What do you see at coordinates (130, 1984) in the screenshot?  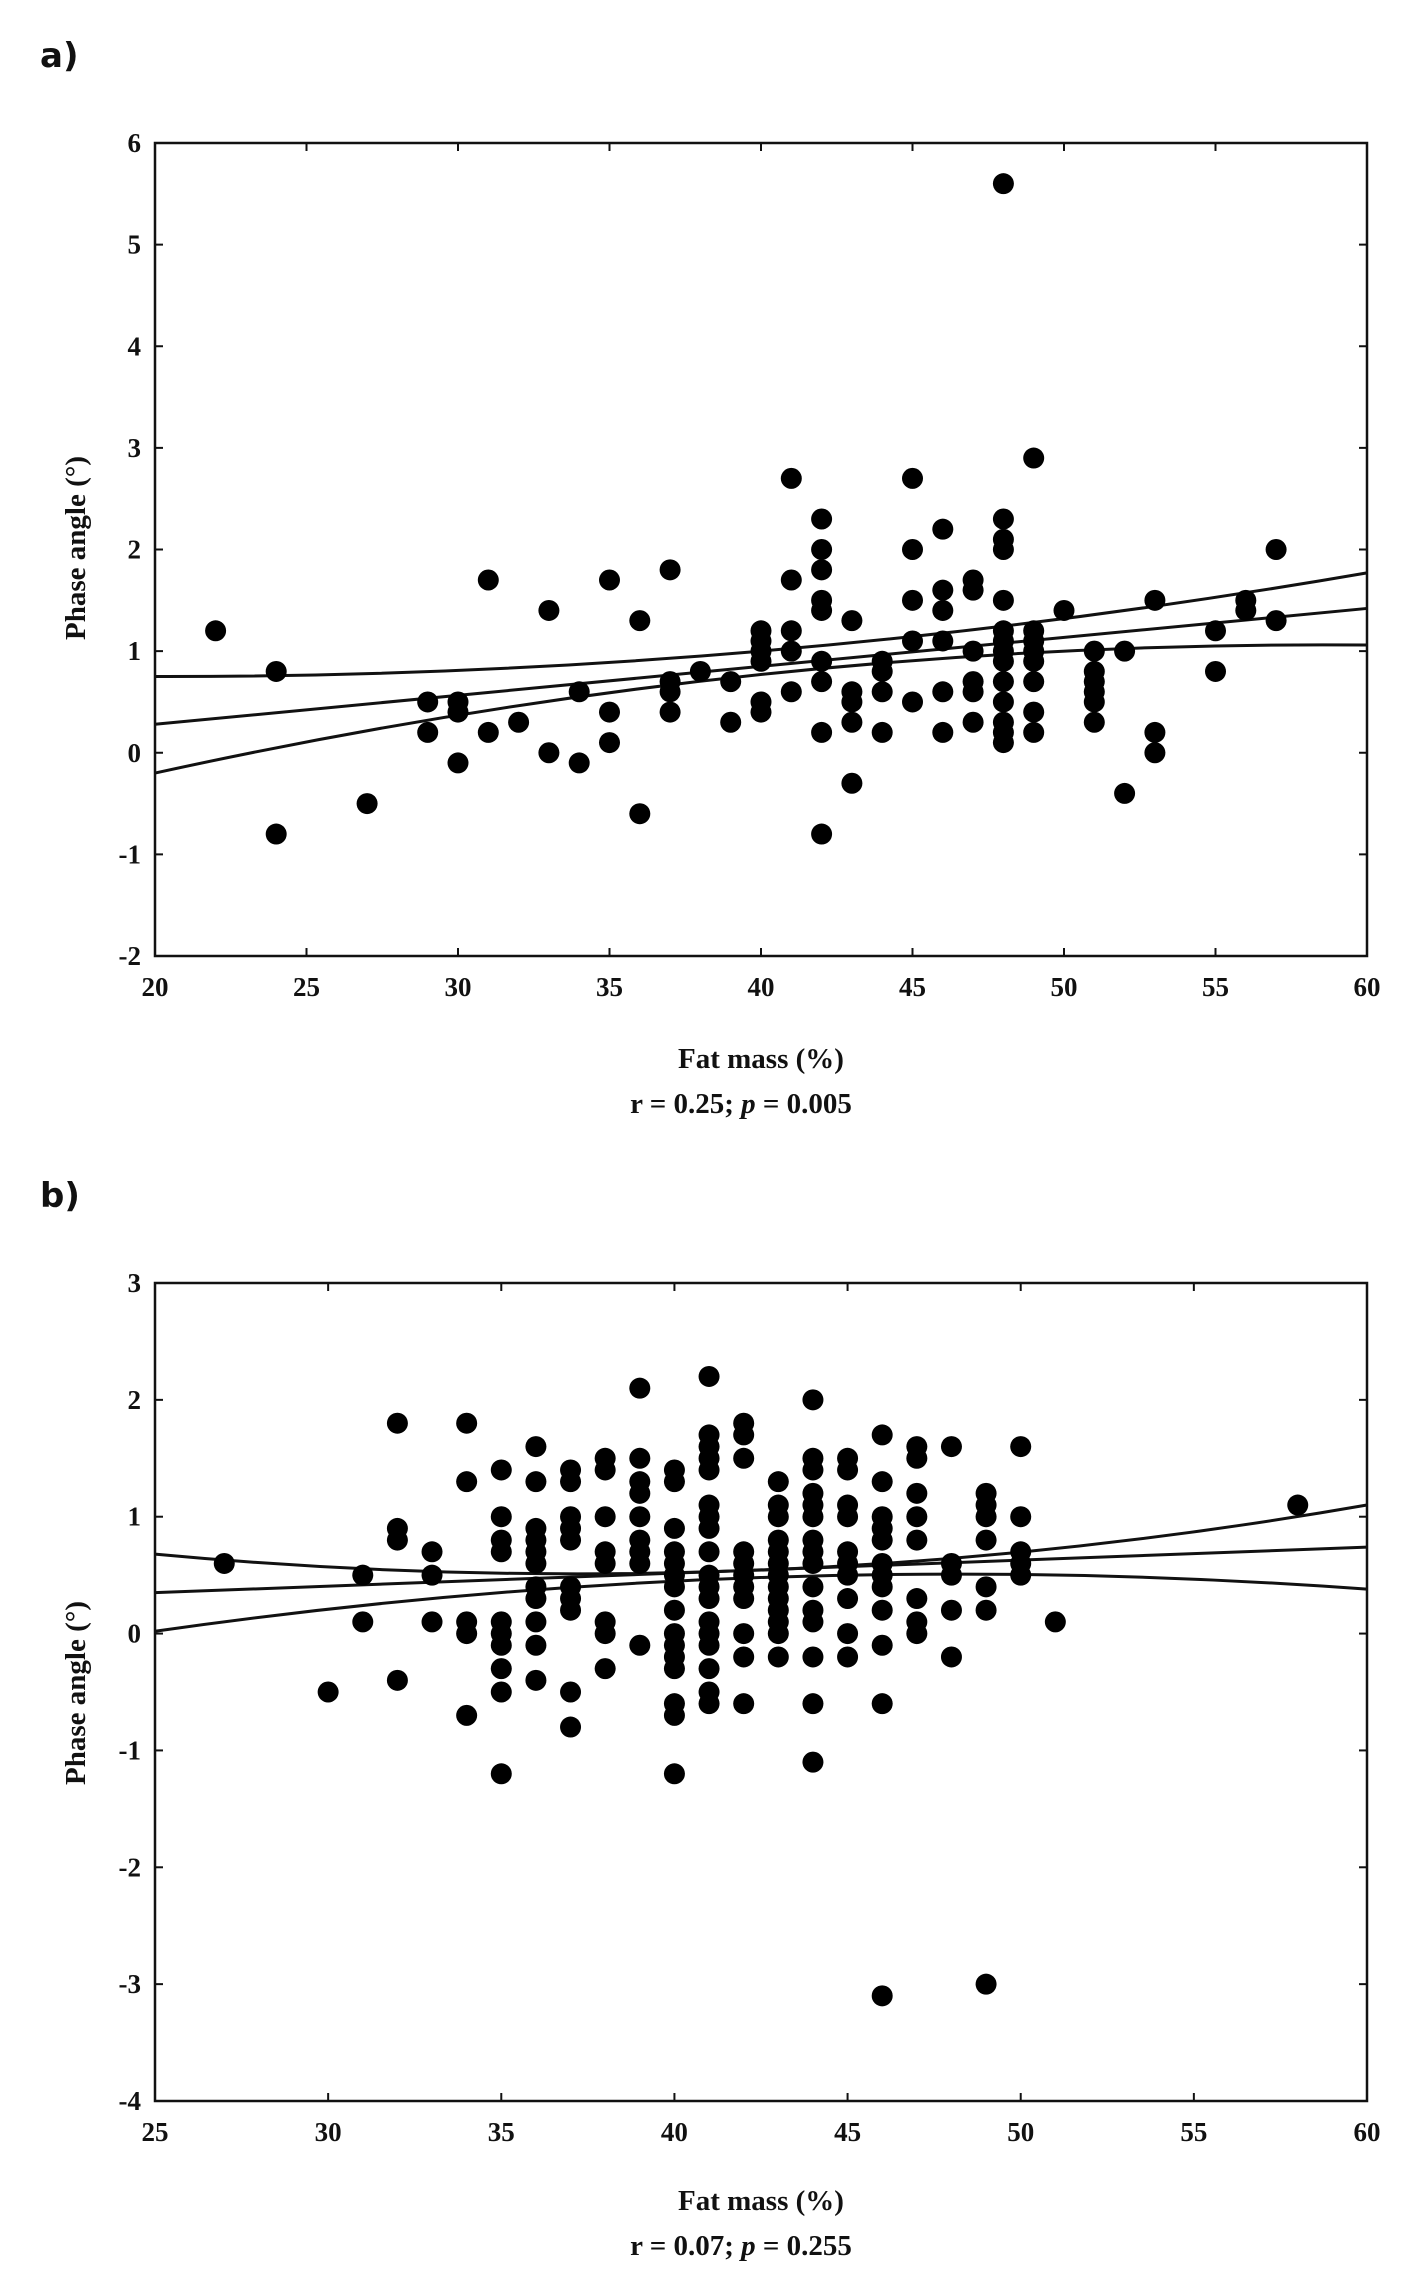 I see `panel-b-y-tick-label: -3` at bounding box center [130, 1984].